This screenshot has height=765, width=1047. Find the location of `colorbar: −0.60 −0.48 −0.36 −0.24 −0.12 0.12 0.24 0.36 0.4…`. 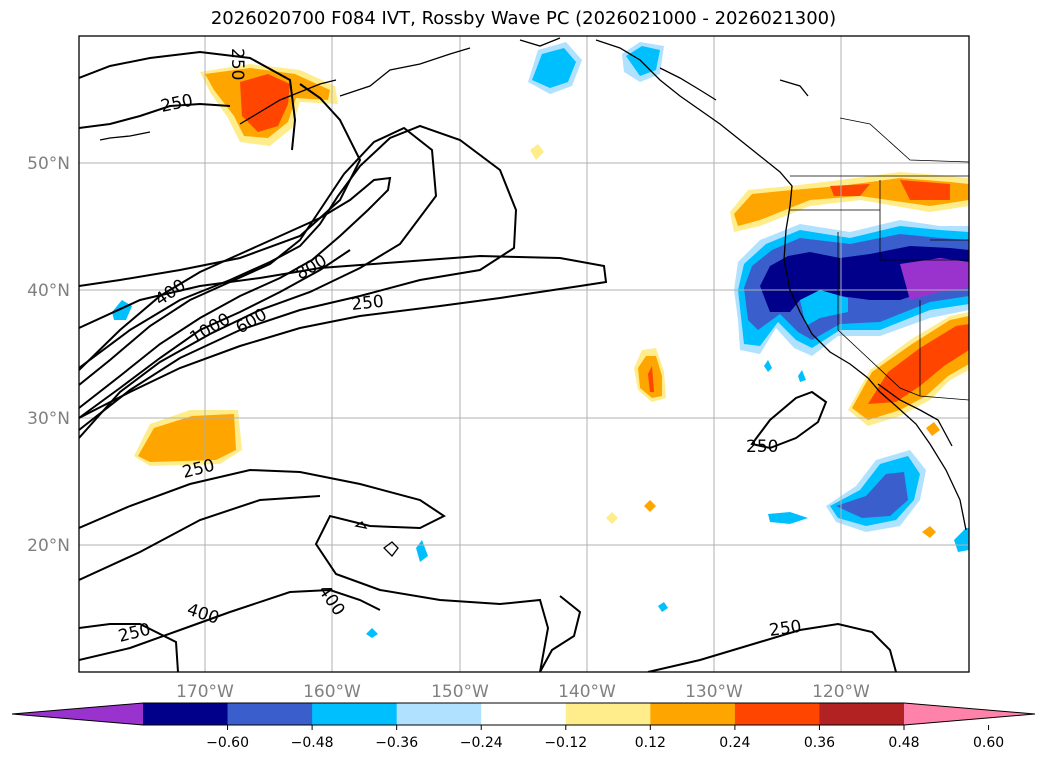

colorbar: −0.60 −0.48 −0.36 −0.24 −0.12 0.12 0.24 0.36 0.4… is located at coordinates (523, 726).